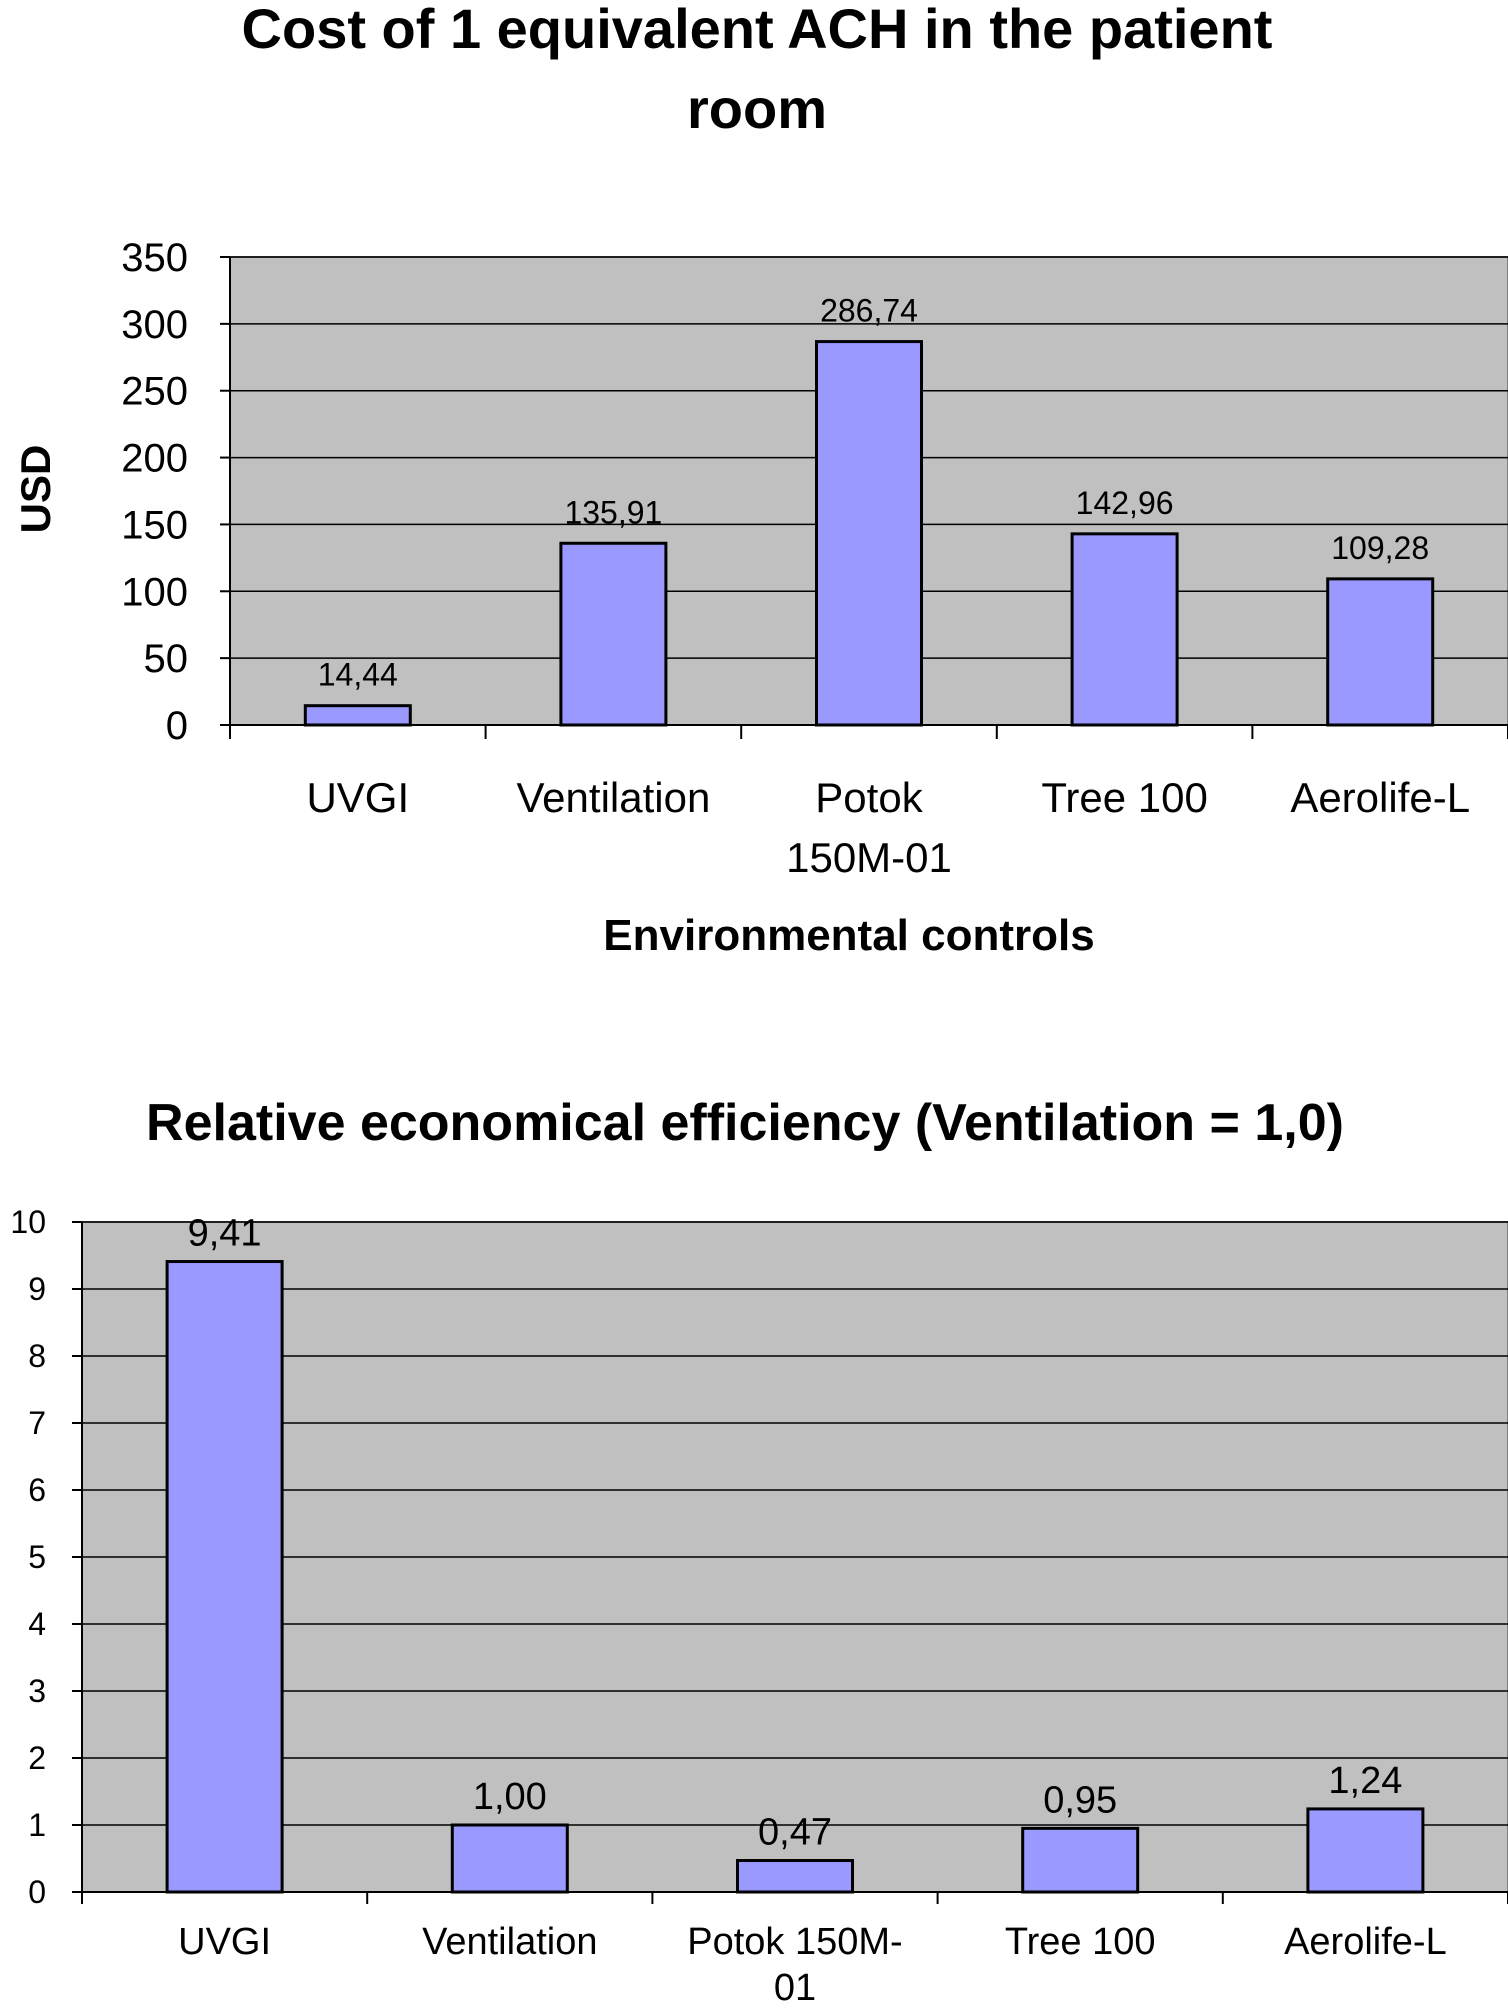  Describe the element at coordinates (37, 1423) in the screenshot. I see `chart1-y-tick-label: 7` at that location.